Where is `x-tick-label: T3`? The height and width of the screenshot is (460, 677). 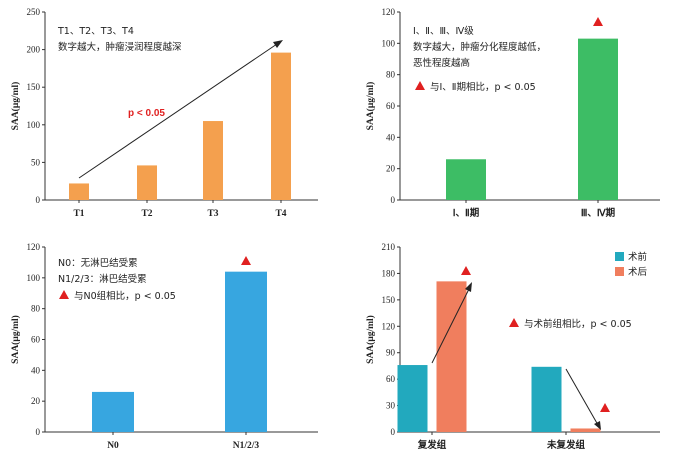 x-tick-label: T3 is located at coordinates (212, 214).